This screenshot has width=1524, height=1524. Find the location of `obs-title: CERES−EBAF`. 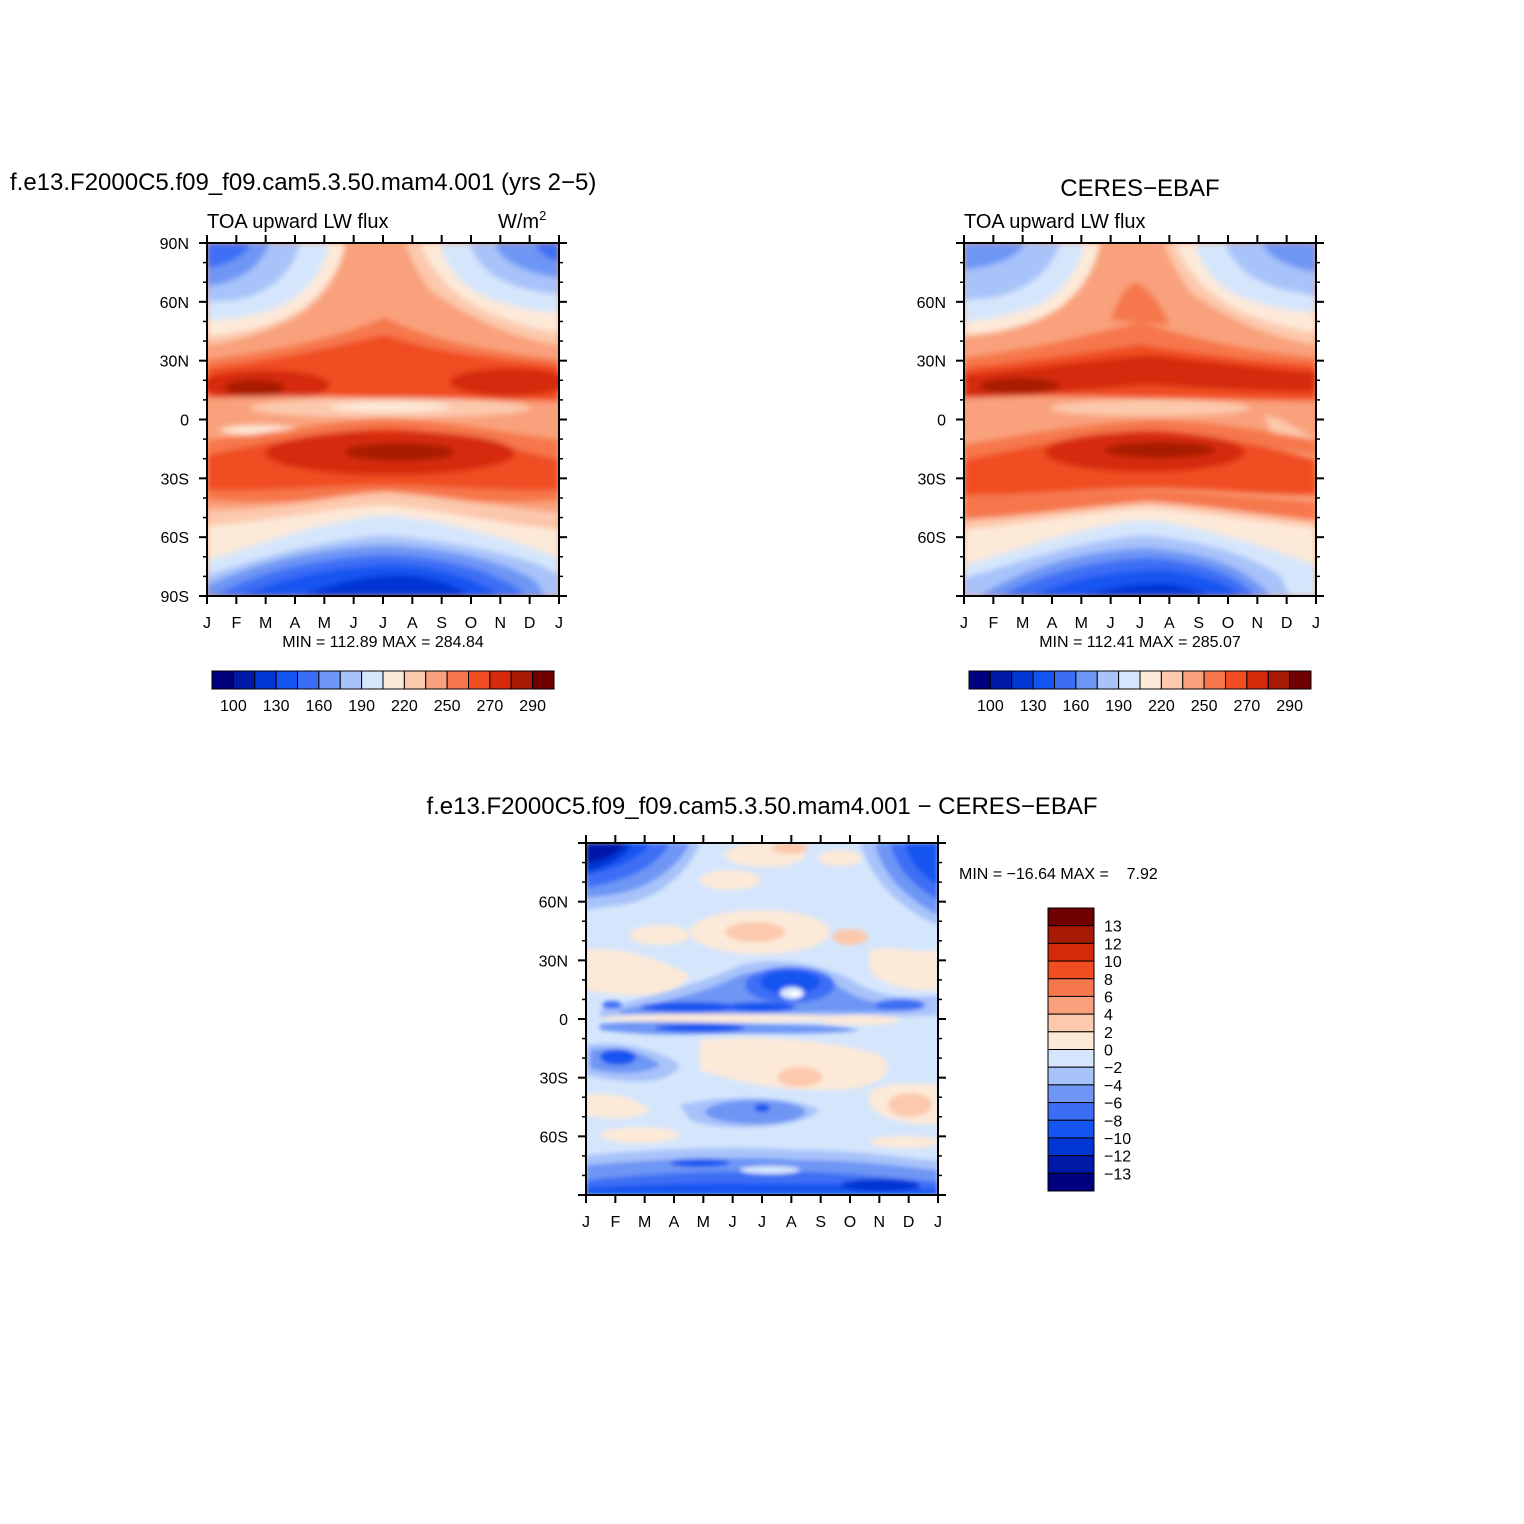

obs-title: CERES−EBAF is located at coordinates (1139, 188).